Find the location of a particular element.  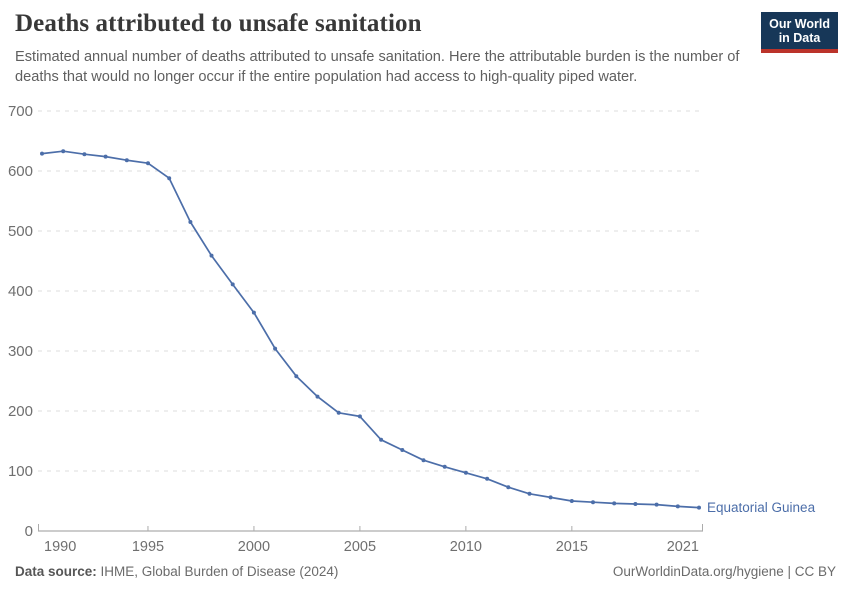

y-tick-label: 300 is located at coordinates (20, 351).